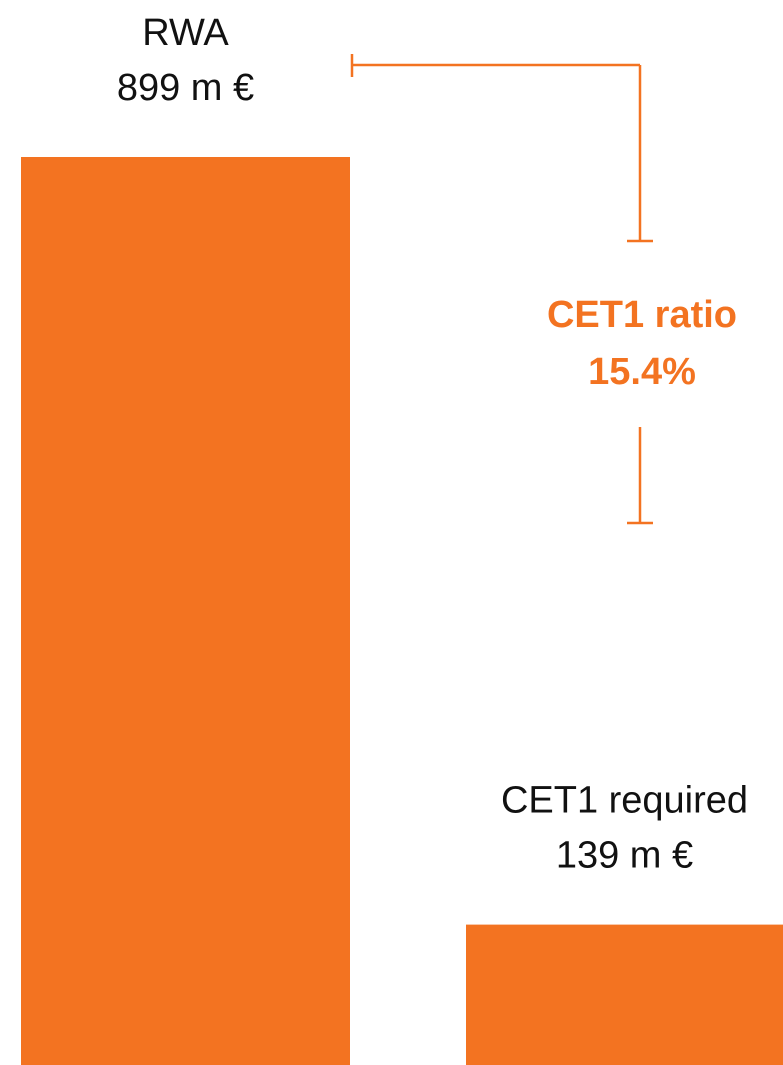 The height and width of the screenshot is (1065, 783). Describe the element at coordinates (624, 801) in the screenshot. I see `category-label: CET1 required` at that location.